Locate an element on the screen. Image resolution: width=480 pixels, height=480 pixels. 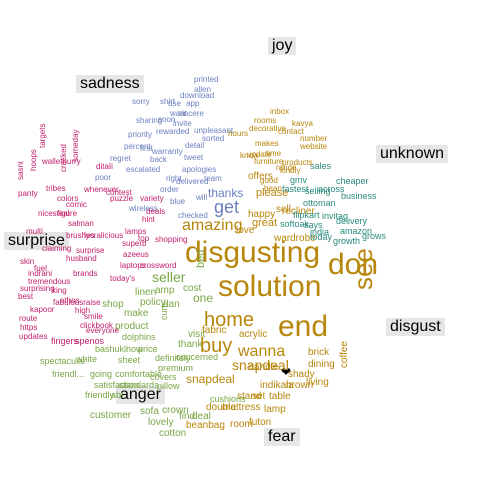
cloud-word: grows is located at coordinates (374, 236).